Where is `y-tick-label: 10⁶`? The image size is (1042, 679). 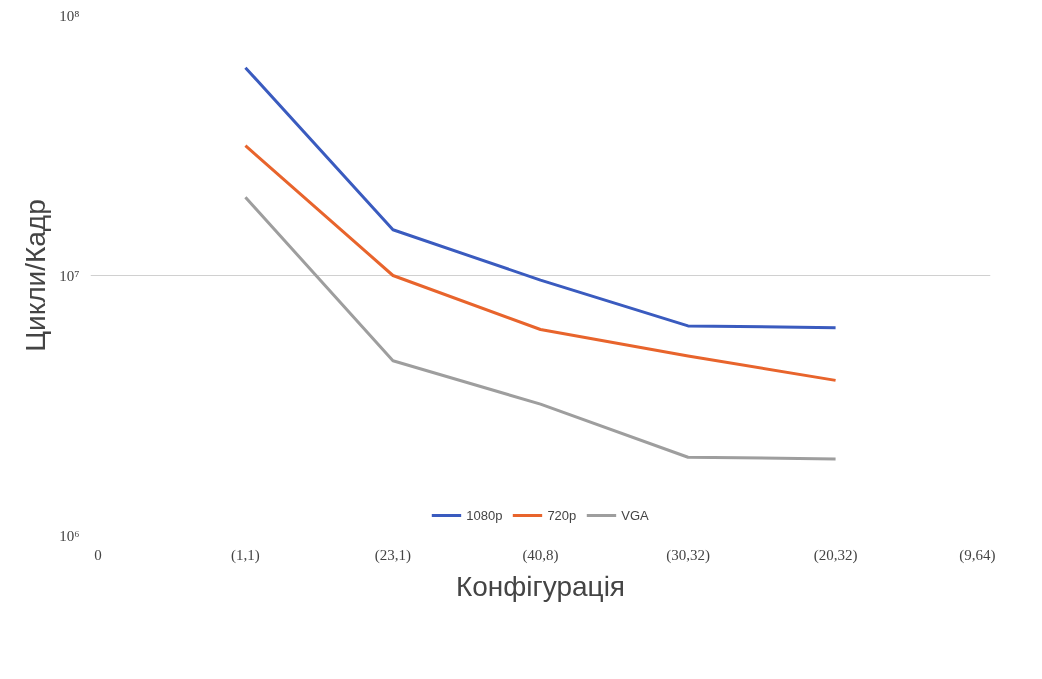 y-tick-label: 10⁶ is located at coordinates (69, 535).